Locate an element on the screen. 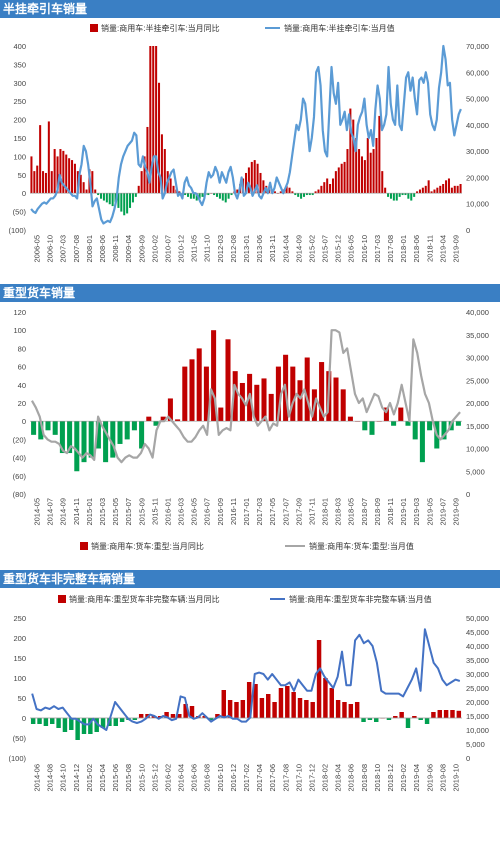 The image size is (500, 843). x-tick-label: 2019-07 is located at coordinates (442, 512).